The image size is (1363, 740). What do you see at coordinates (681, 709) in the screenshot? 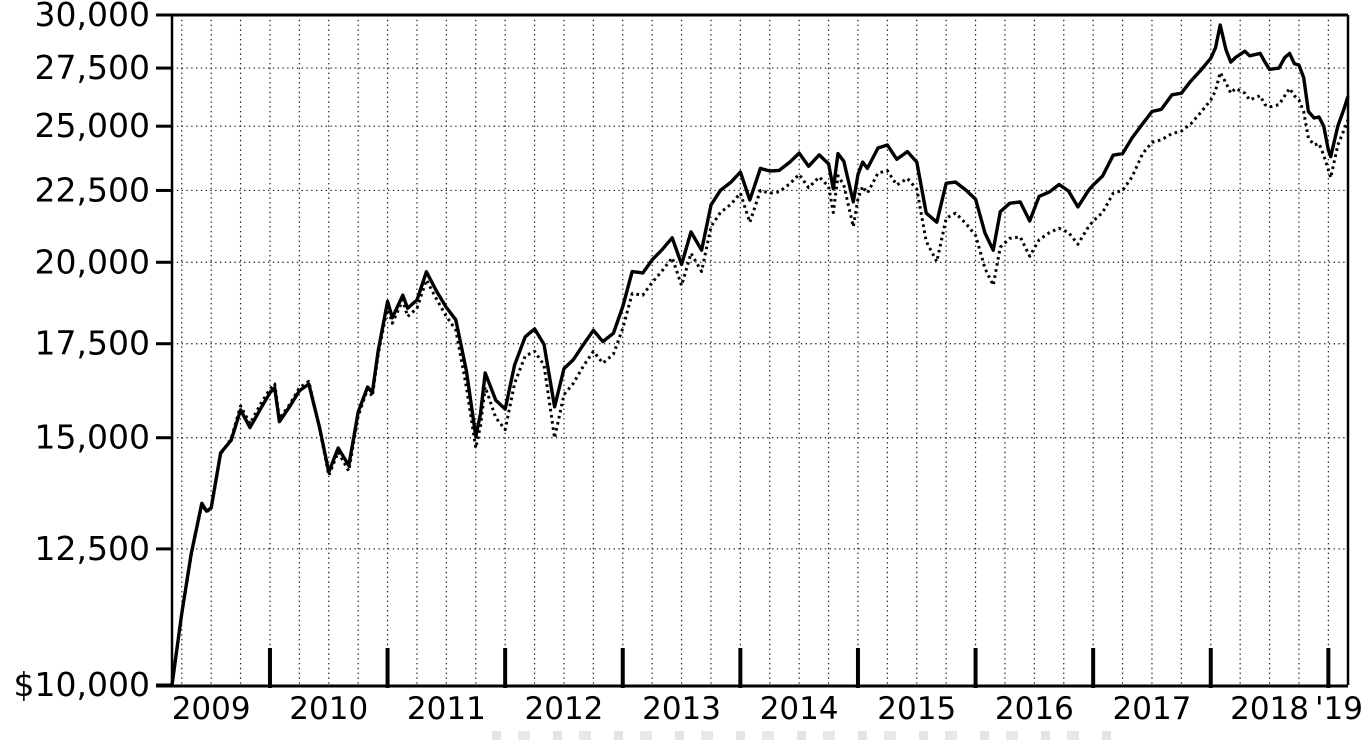
I see `x-axis-year-label: 2013` at bounding box center [681, 709].